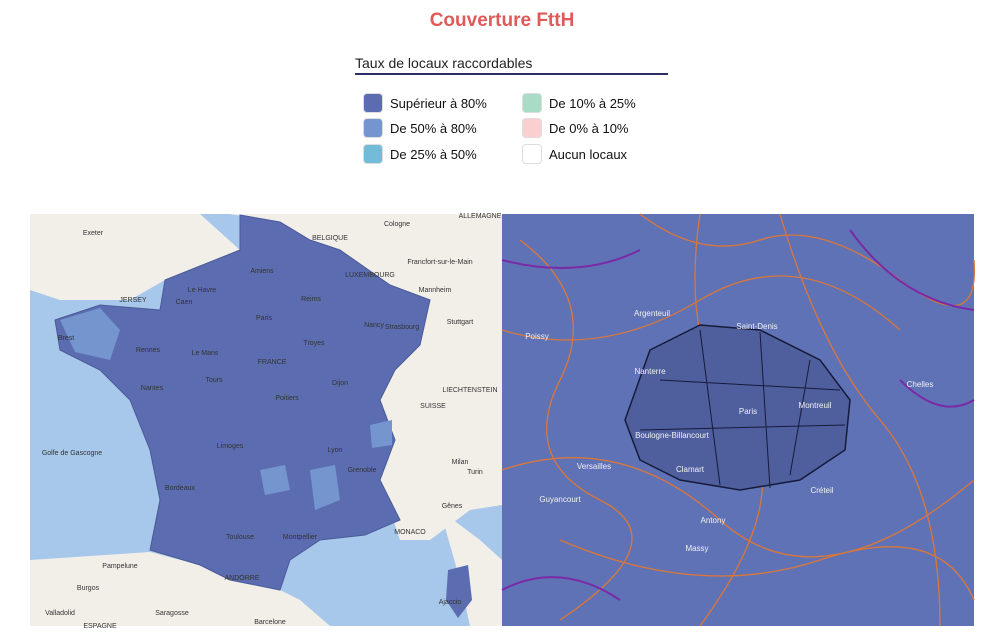  I want to click on place-label: Rennes, so click(148, 350).